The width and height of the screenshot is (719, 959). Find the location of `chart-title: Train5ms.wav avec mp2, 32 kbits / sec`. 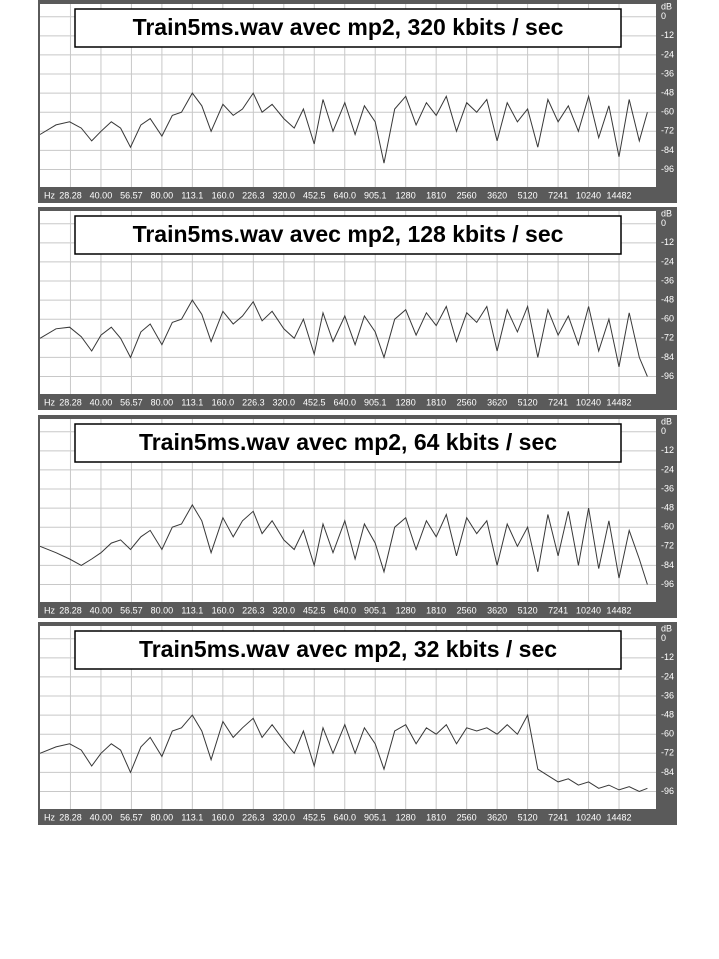

chart-title: Train5ms.wav avec mp2, 32 kbits / sec is located at coordinates (348, 649).